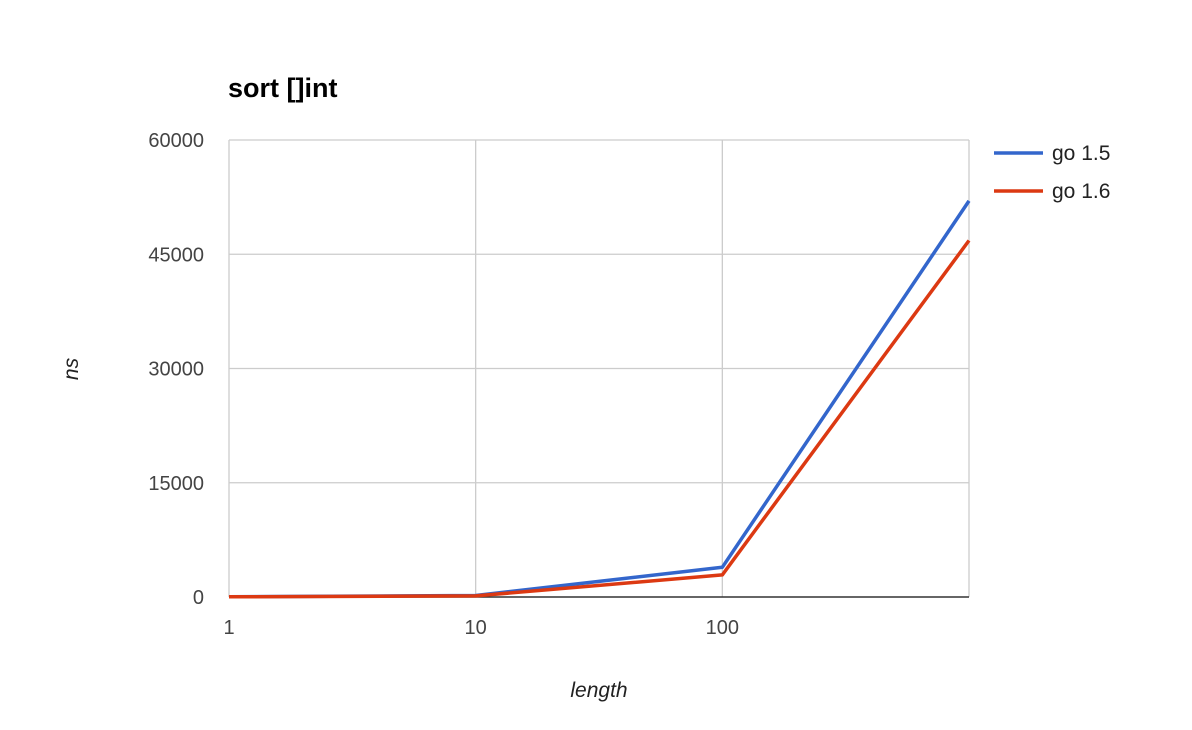 Image resolution: width=1192 pixels, height=730 pixels. I want to click on y-tick-label: 30000, so click(176, 370).